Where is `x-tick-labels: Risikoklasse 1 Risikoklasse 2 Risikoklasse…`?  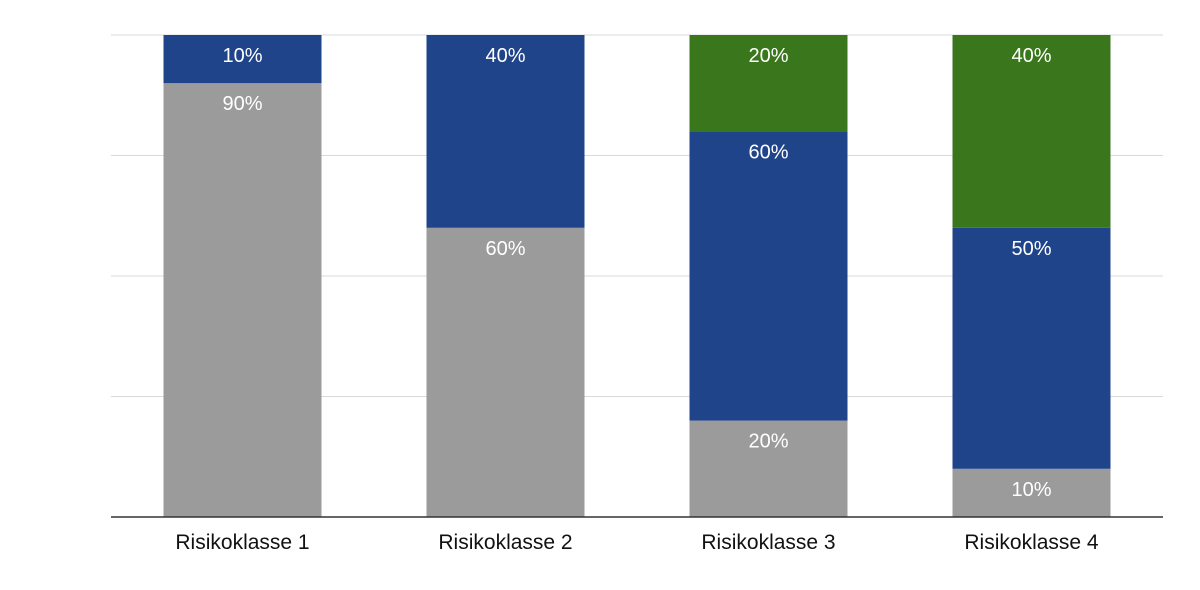 x-tick-labels: Risikoklasse 1 Risikoklasse 2 Risikoklasse… is located at coordinates (637, 542).